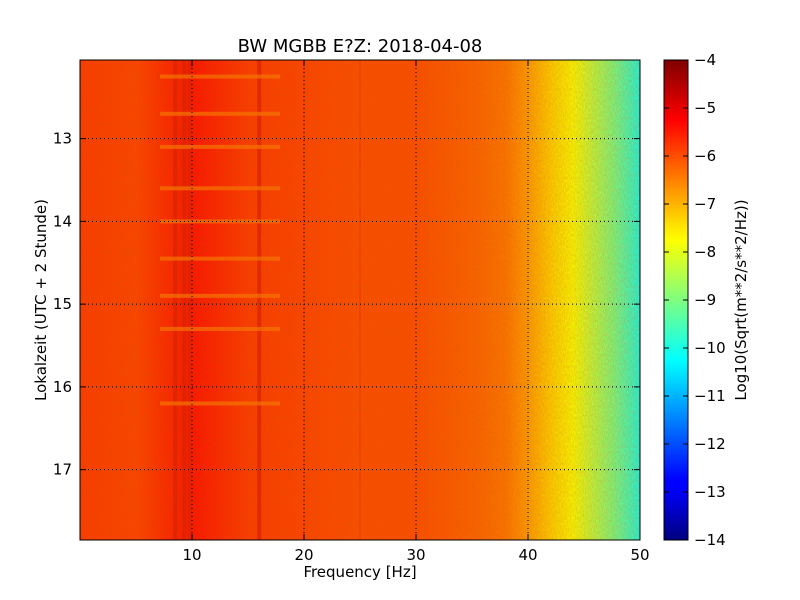  Describe the element at coordinates (710, 492) in the screenshot. I see `colorbar-tick-label: −13` at that location.